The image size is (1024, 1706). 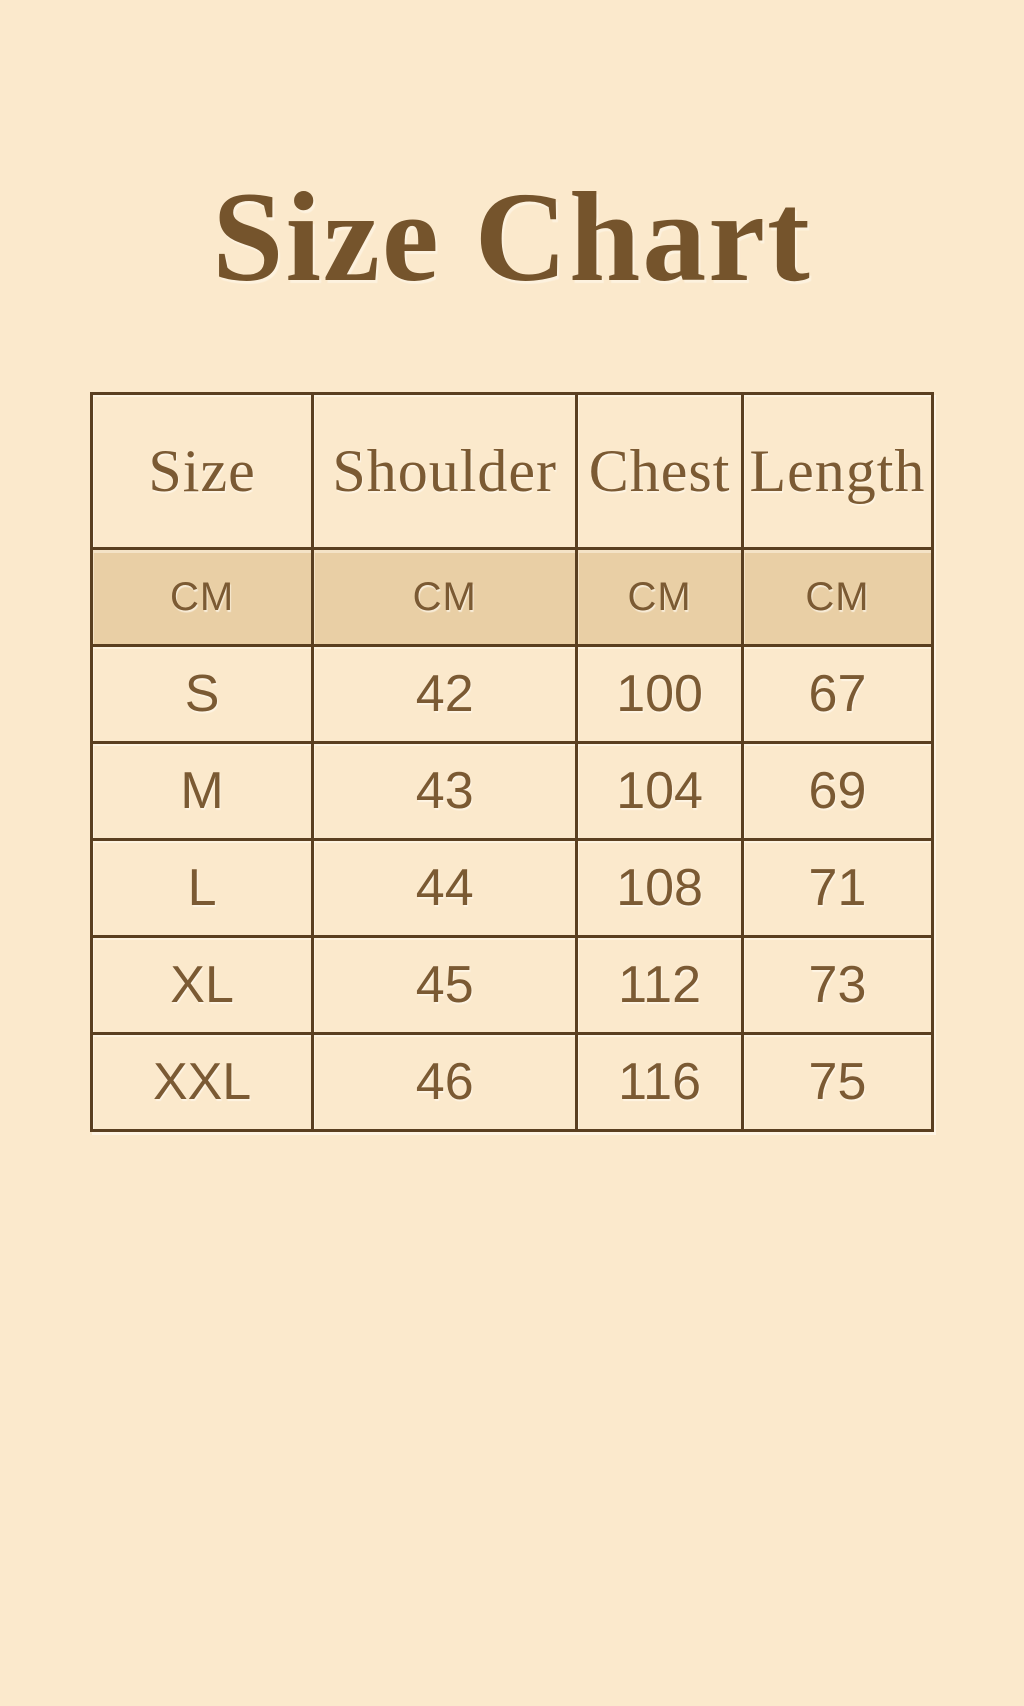 I want to click on table-row-xxl: XXL 46 116 75, so click(x=512, y=1082).